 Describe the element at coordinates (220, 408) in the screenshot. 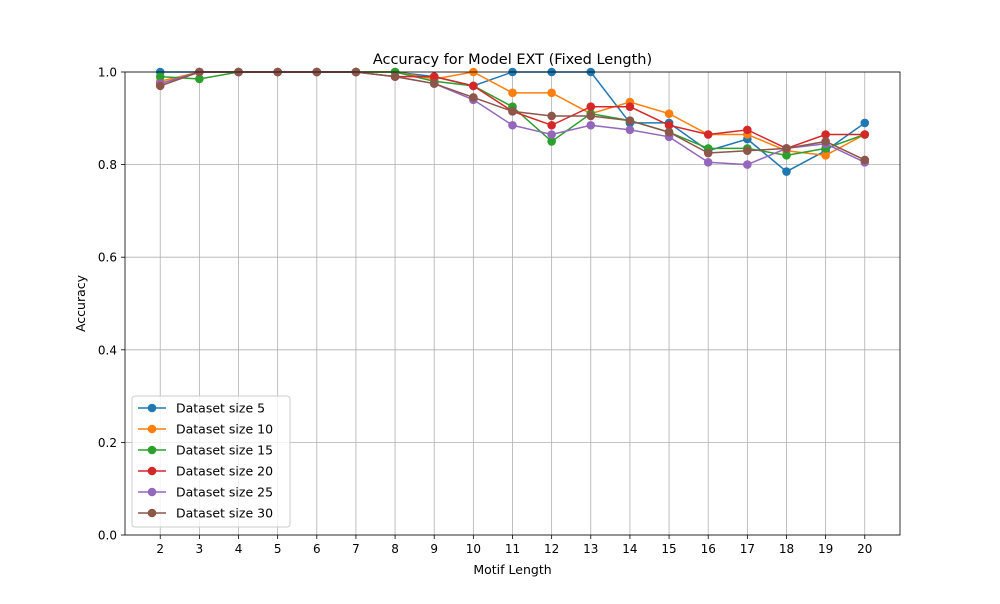

I see `legend-label: Dataset size 5` at that location.